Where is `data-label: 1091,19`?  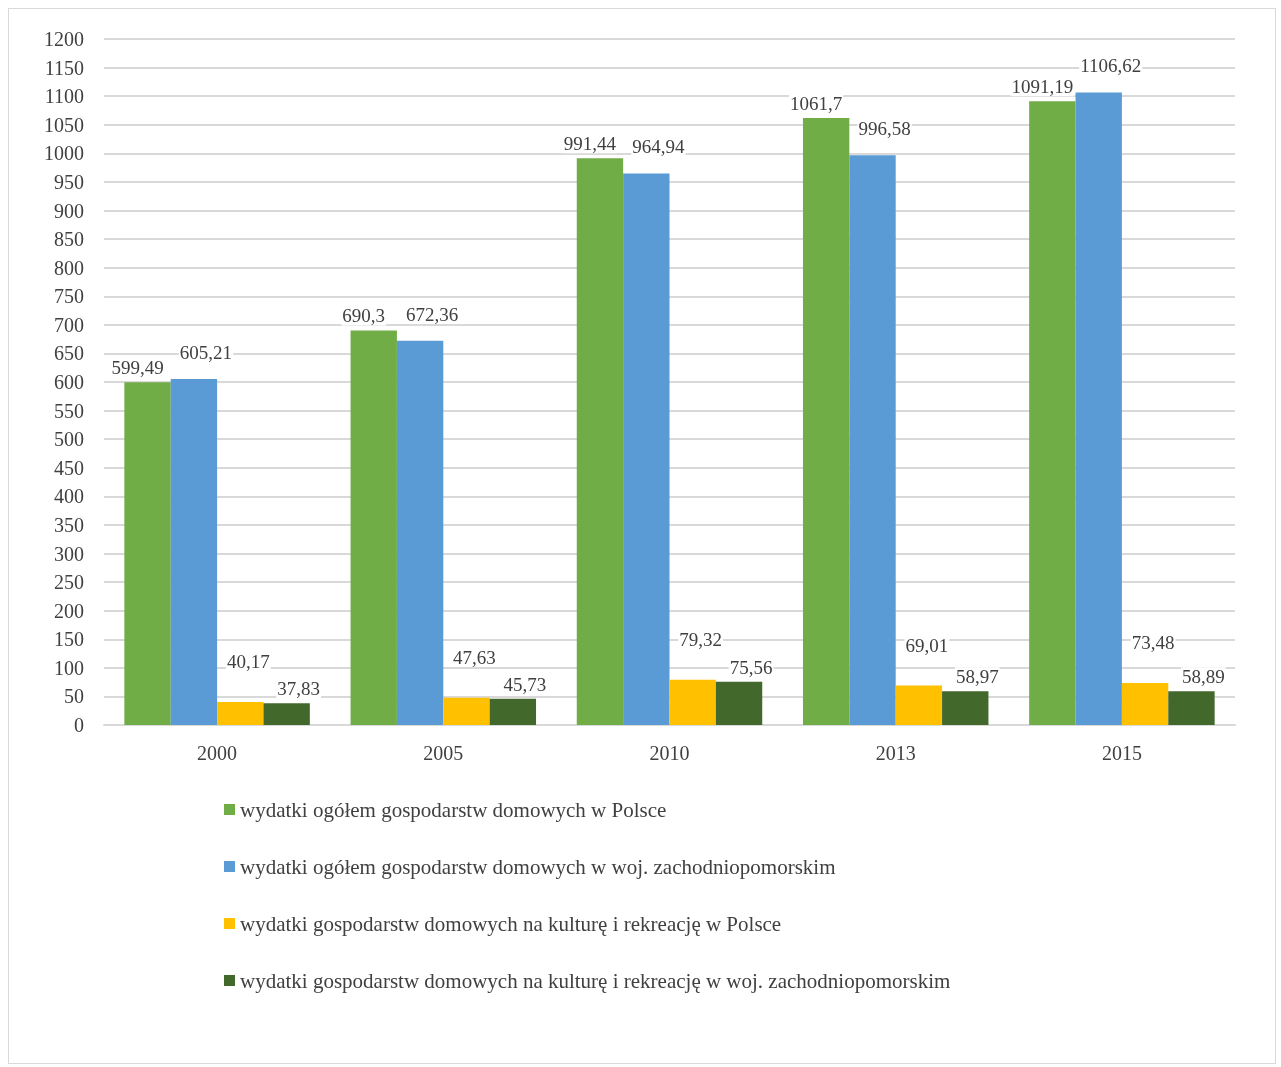
data-label: 1091,19 is located at coordinates (1042, 87).